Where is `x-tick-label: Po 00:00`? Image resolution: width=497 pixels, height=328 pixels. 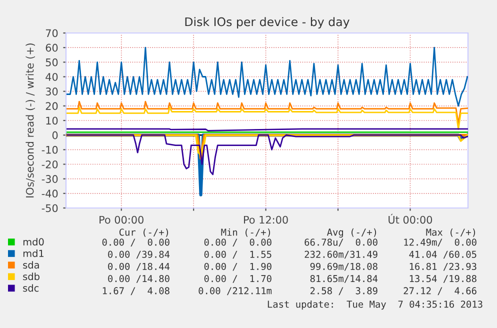
x-tick-label: Po 00:00 is located at coordinates (122, 220).